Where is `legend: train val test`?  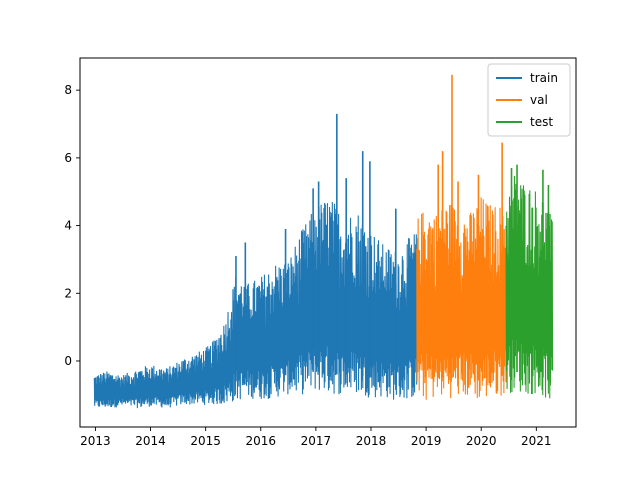 legend: train val test is located at coordinates (529, 100).